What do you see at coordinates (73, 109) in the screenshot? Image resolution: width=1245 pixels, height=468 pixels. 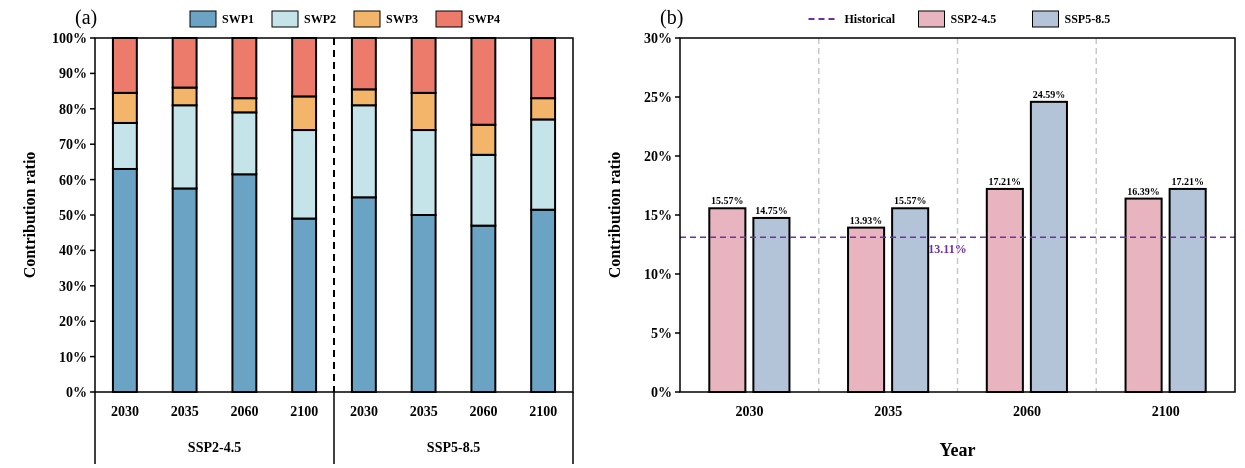 I see `y-tick-label: 80%` at bounding box center [73, 109].